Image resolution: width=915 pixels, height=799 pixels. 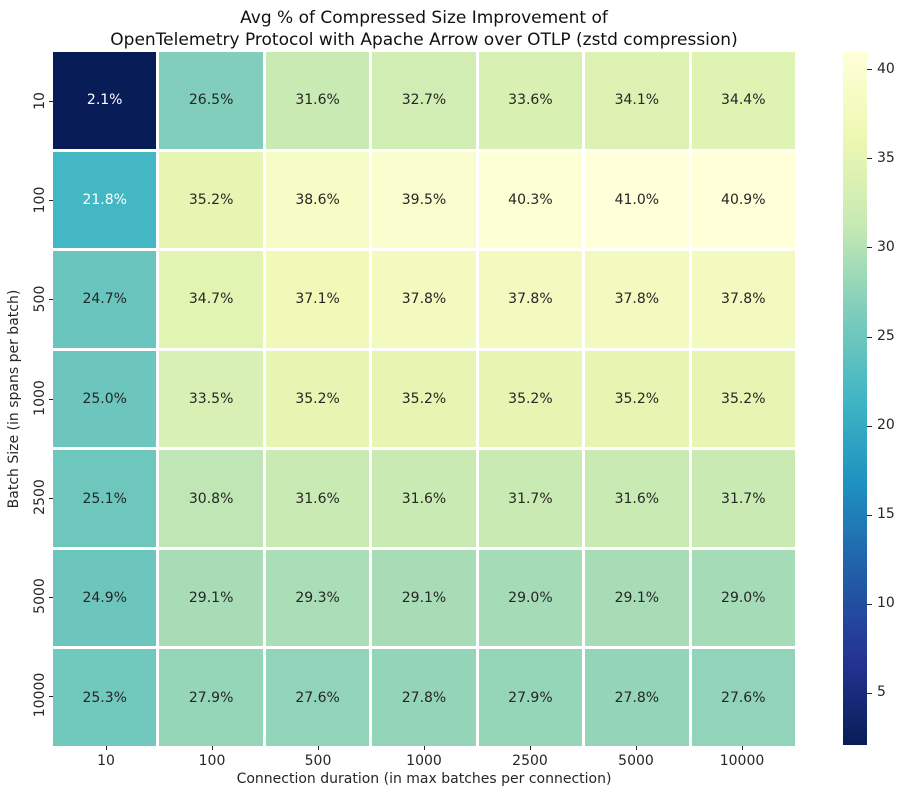 What do you see at coordinates (104, 598) in the screenshot?
I see `heatmap-cell-value: 24.9%` at bounding box center [104, 598].